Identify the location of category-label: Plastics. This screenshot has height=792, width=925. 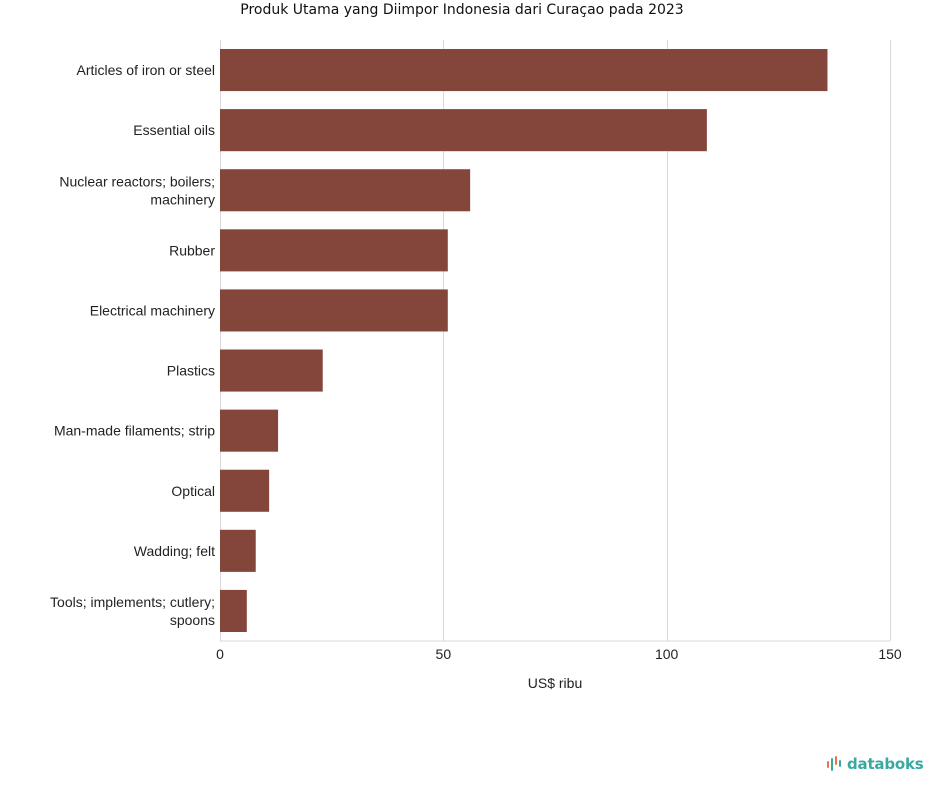
(191, 371).